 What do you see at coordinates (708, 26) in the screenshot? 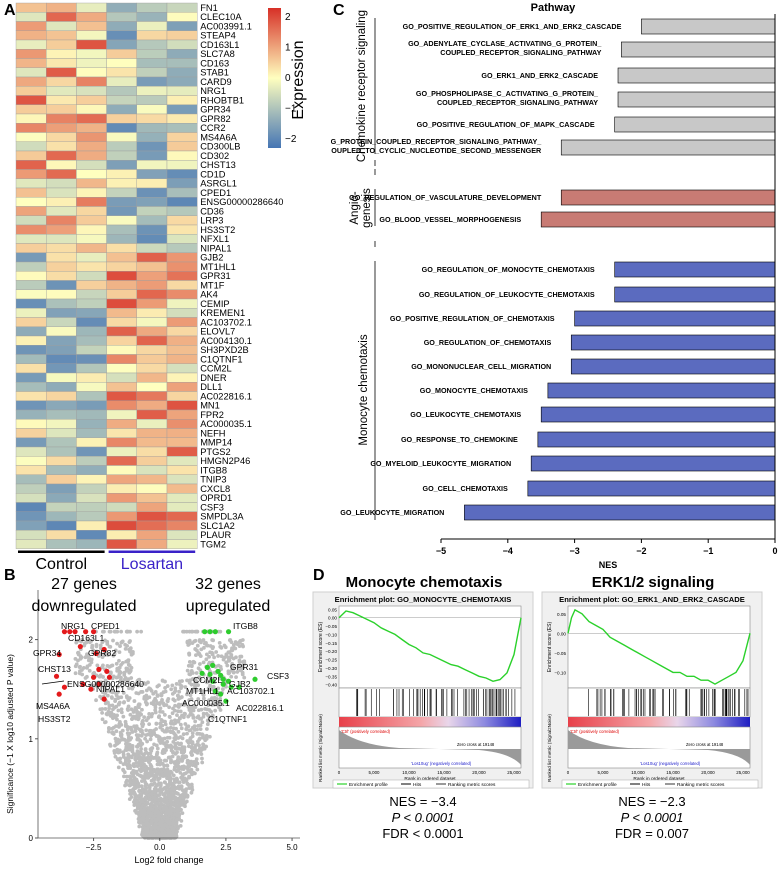
I see `nes-bar` at bounding box center [708, 26].